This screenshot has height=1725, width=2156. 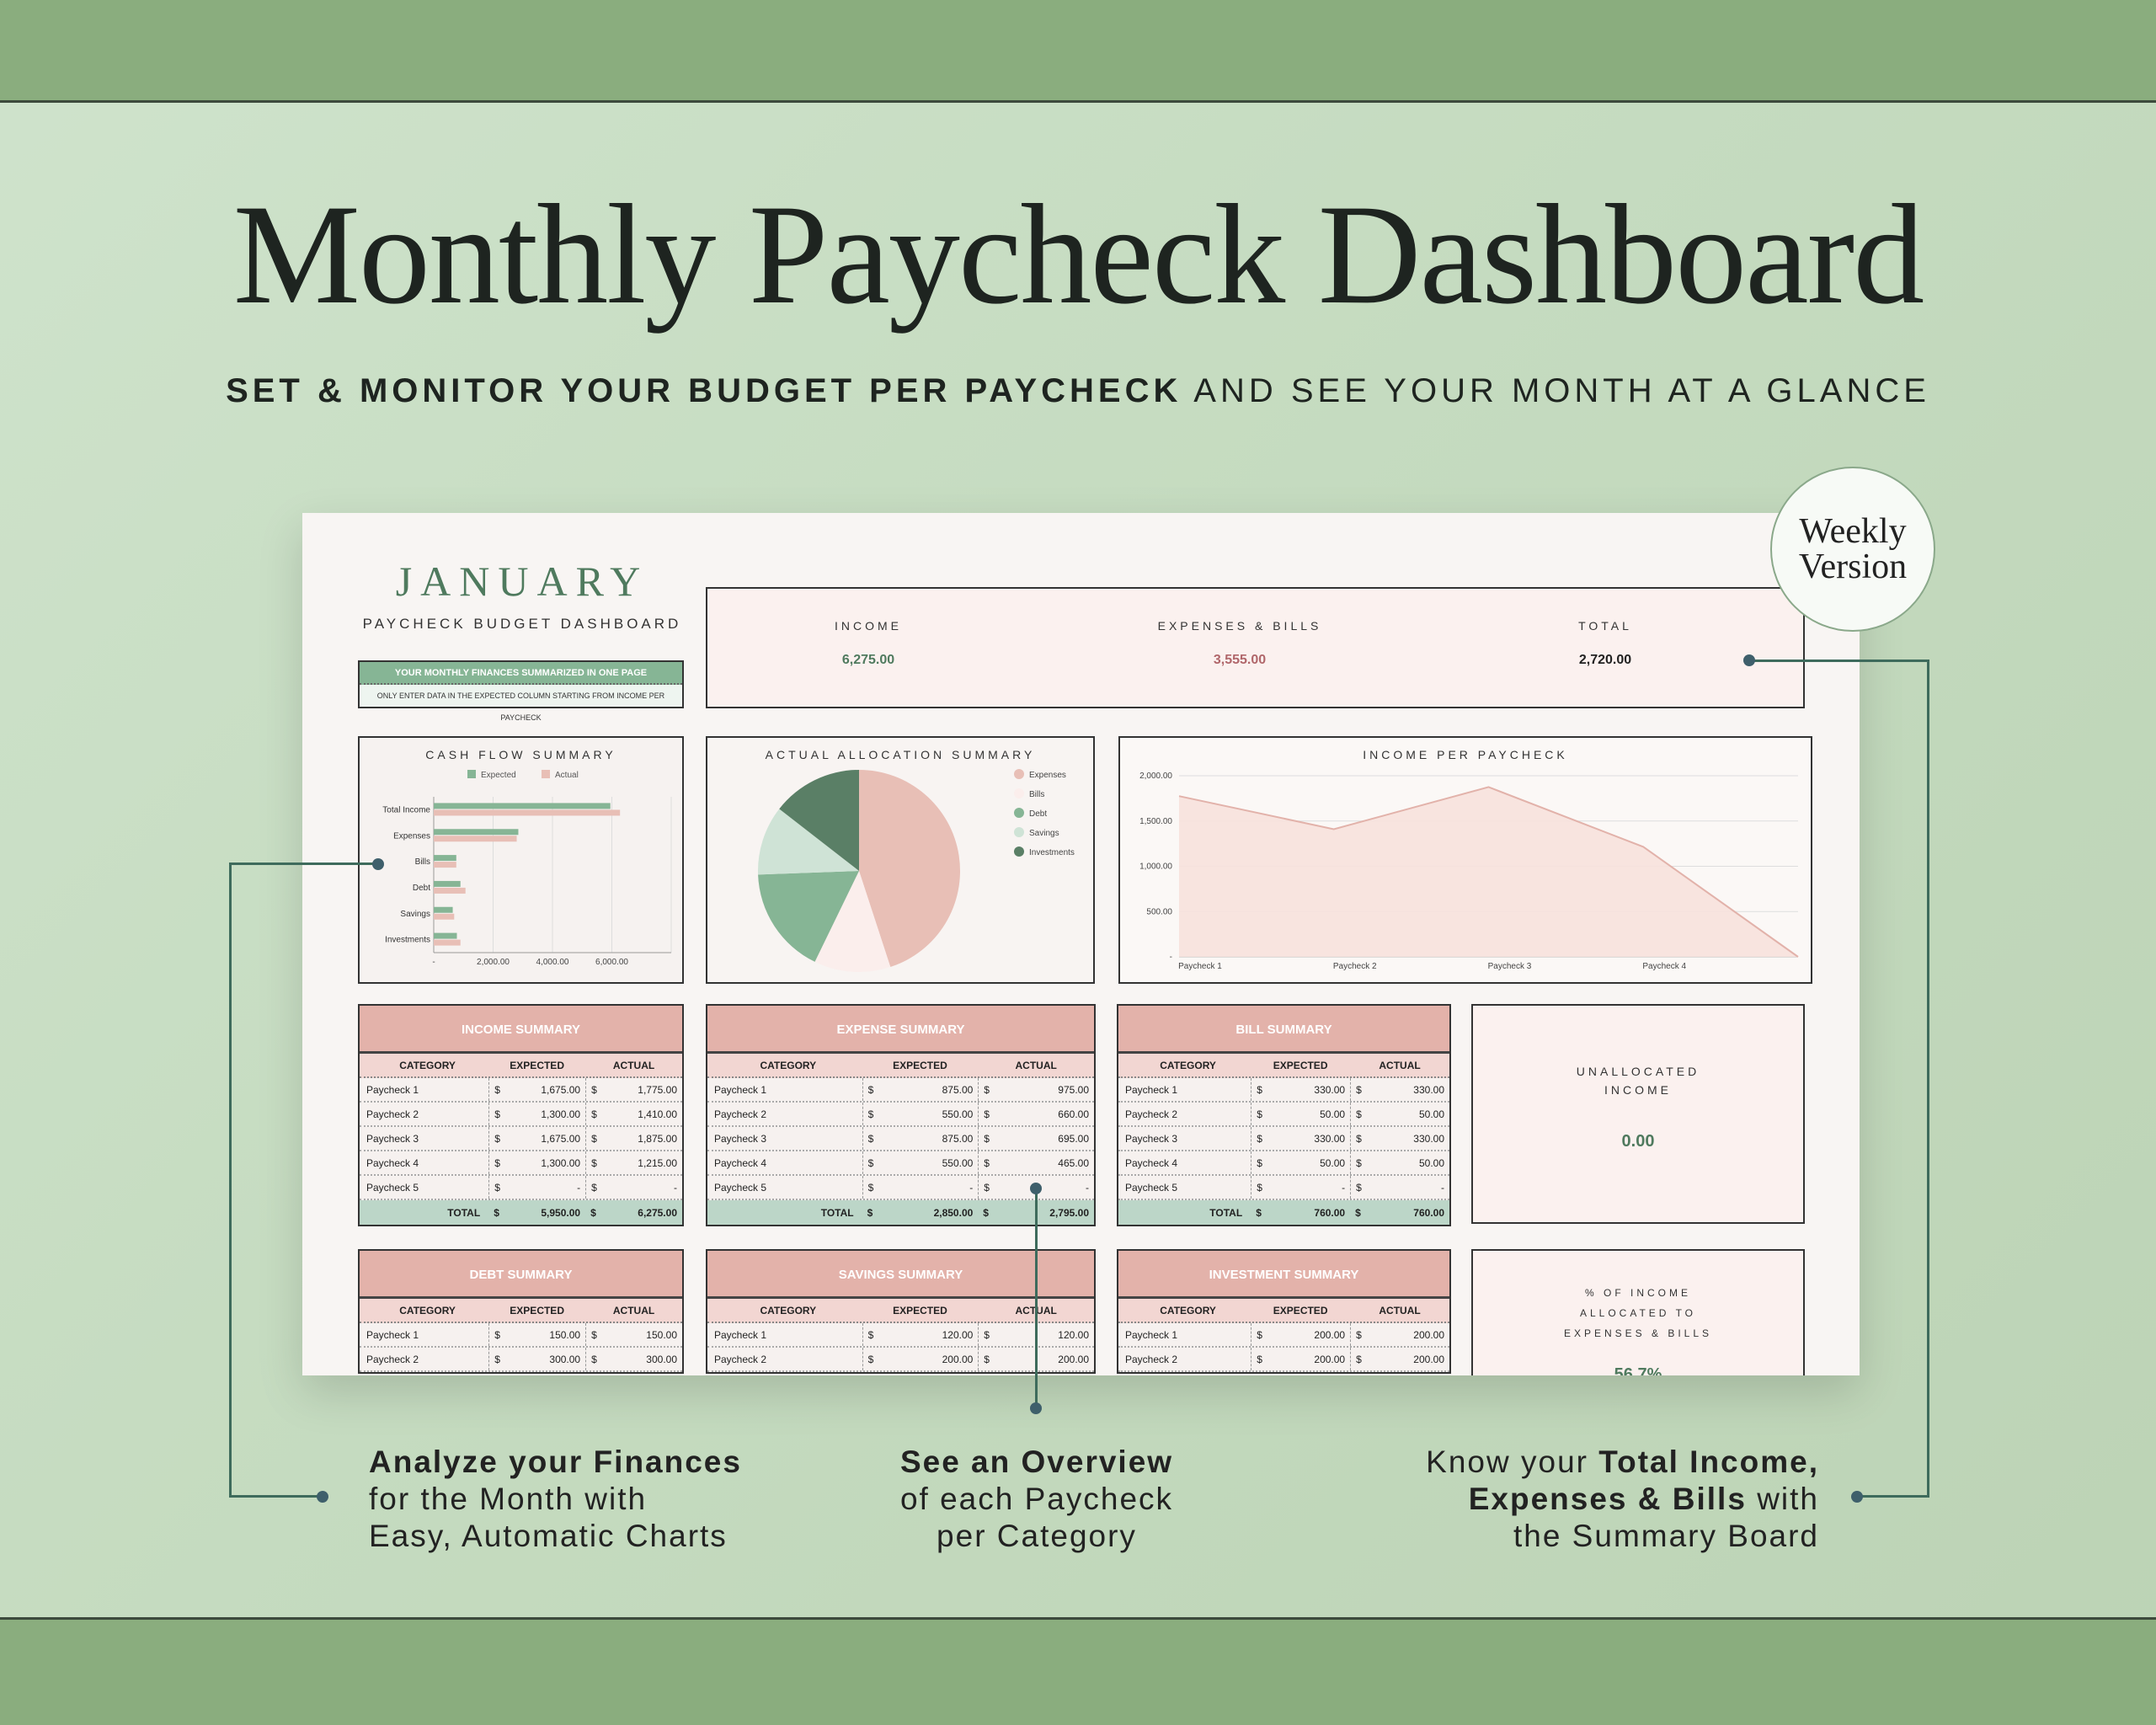 I want to click on table-row: Paycheck 1 $120.00 $120.00, so click(x=900, y=1335).